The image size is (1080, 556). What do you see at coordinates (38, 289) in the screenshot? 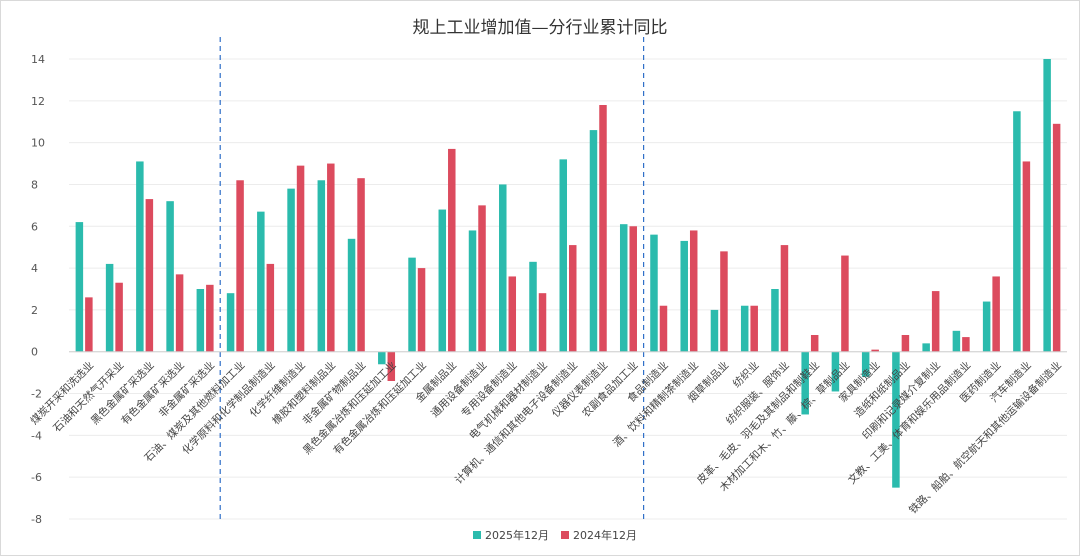
I see `y-axis-ticks: 14 12 10 8 6 4 2 0 -2 -4 -6 -8` at bounding box center [38, 289].